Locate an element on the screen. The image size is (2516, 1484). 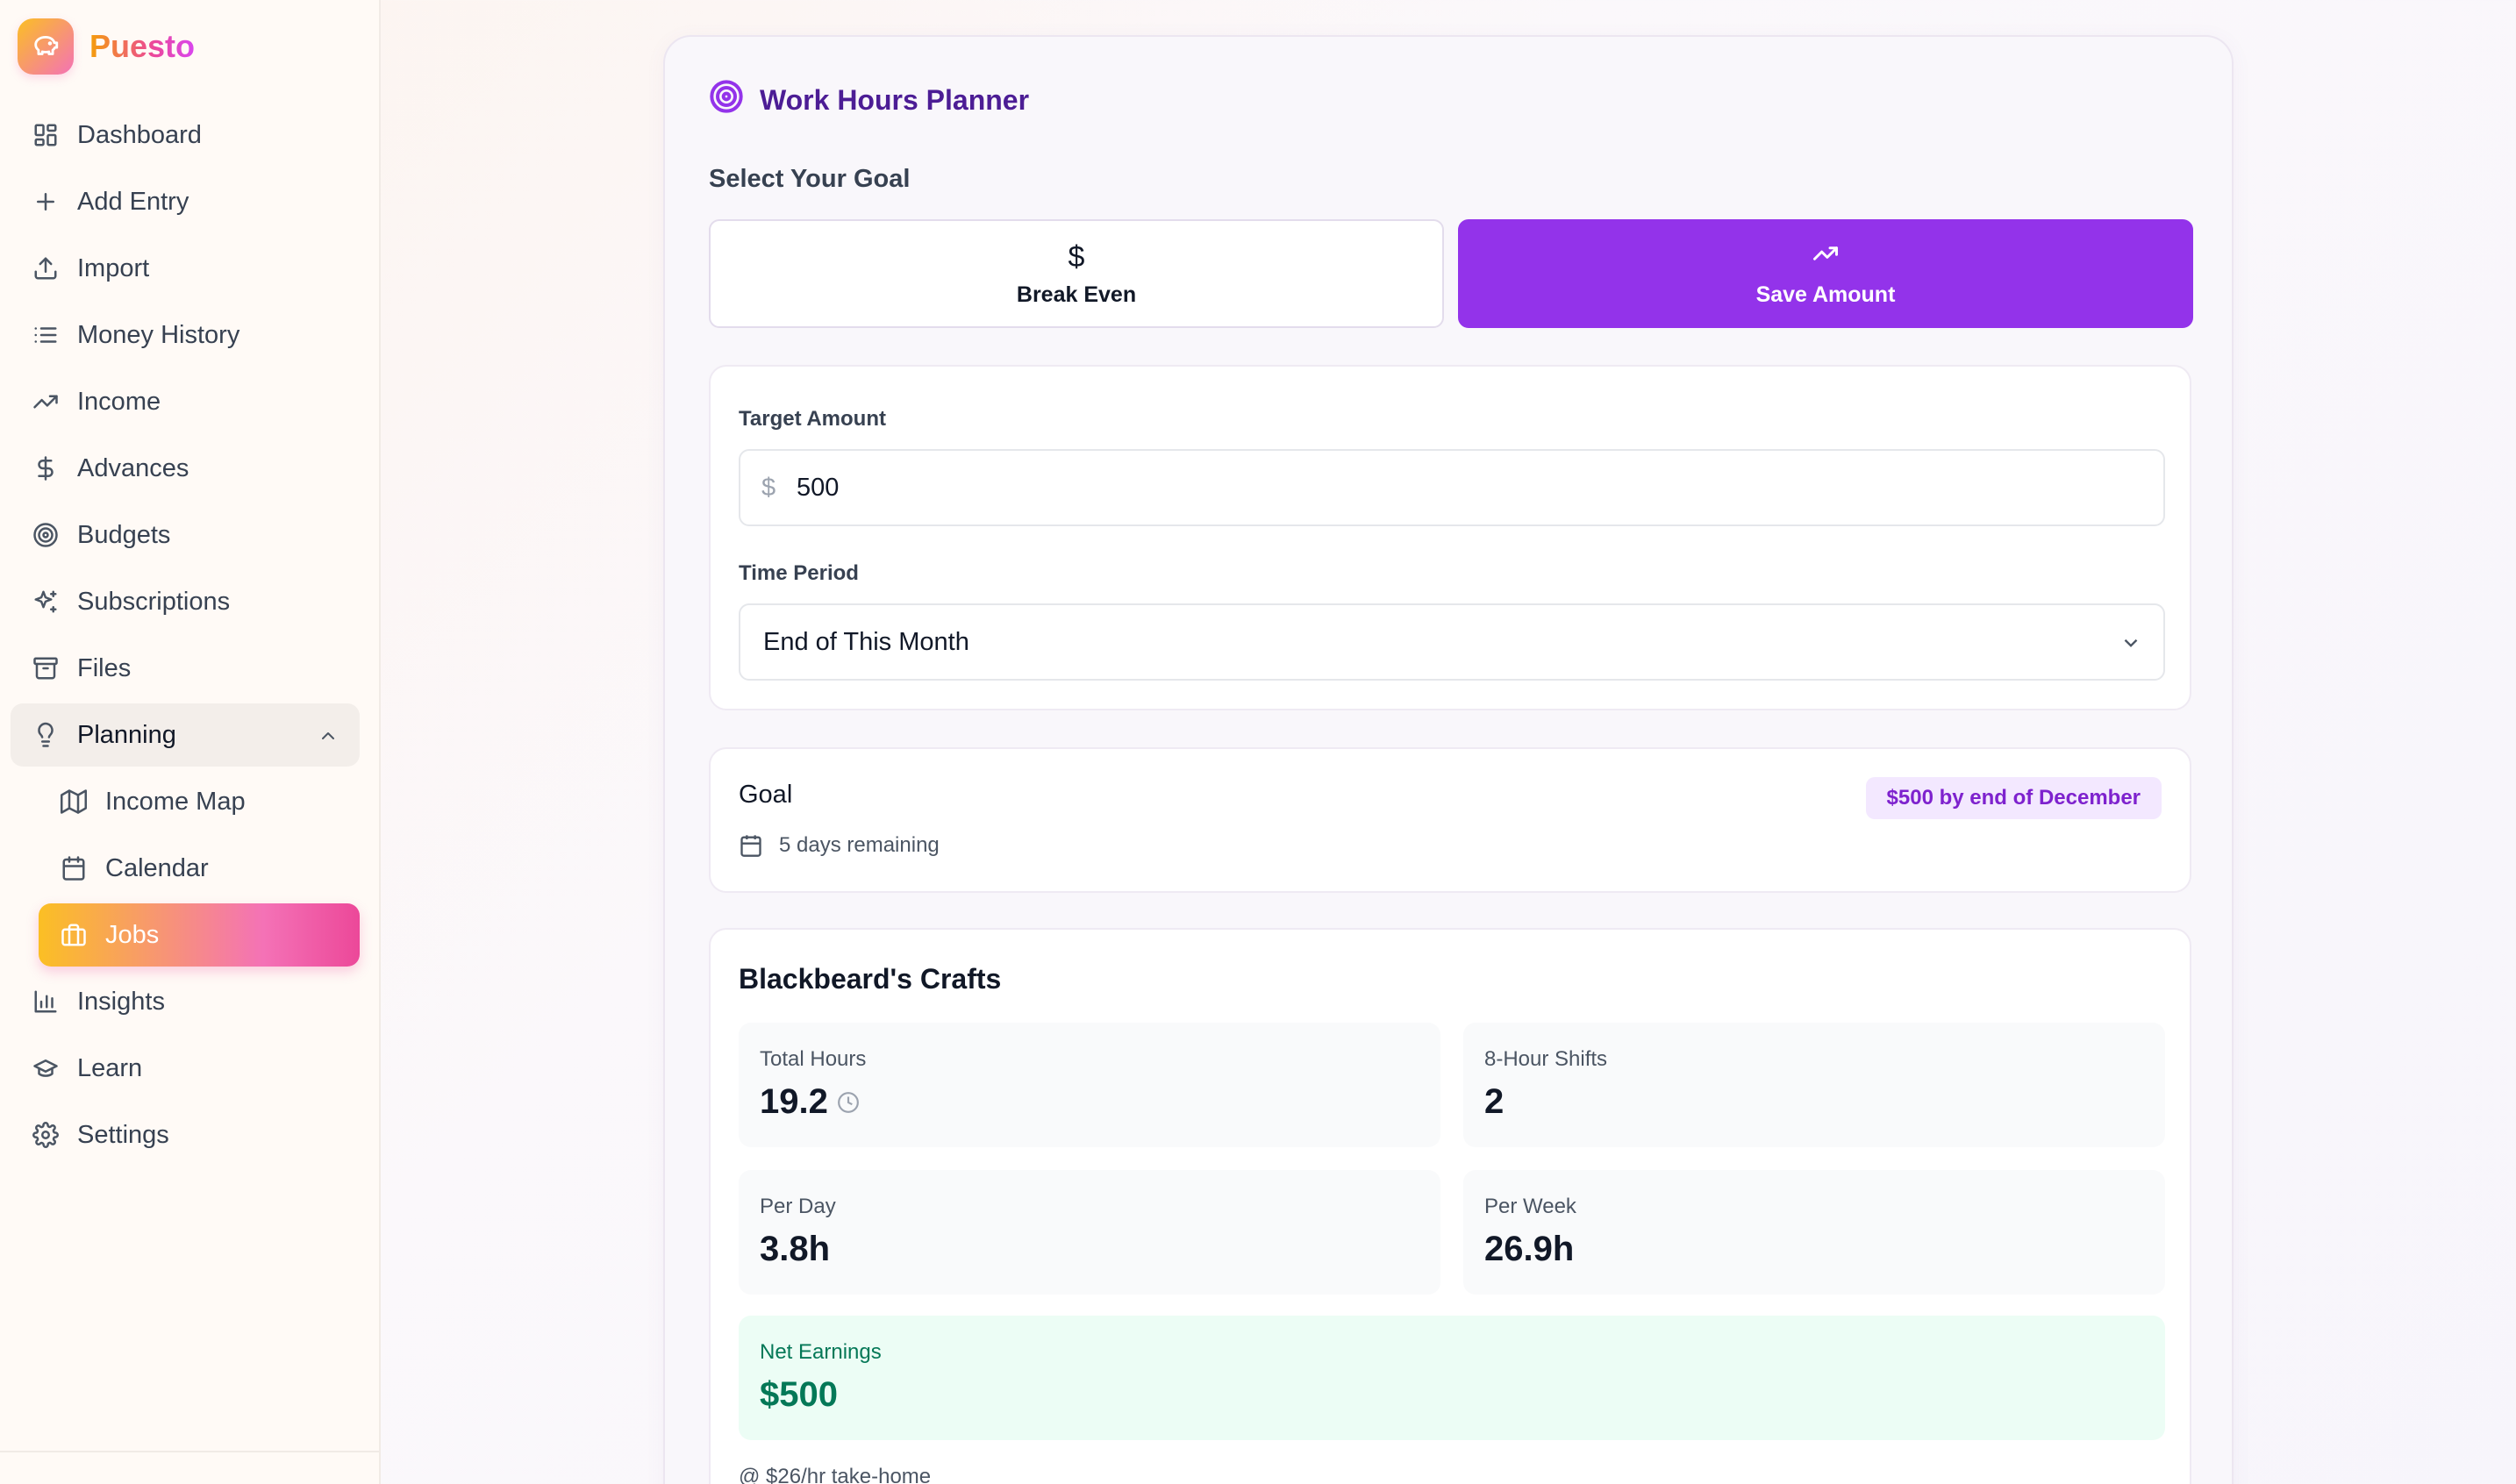
chevron-down-icon is located at coordinates (2131, 646).